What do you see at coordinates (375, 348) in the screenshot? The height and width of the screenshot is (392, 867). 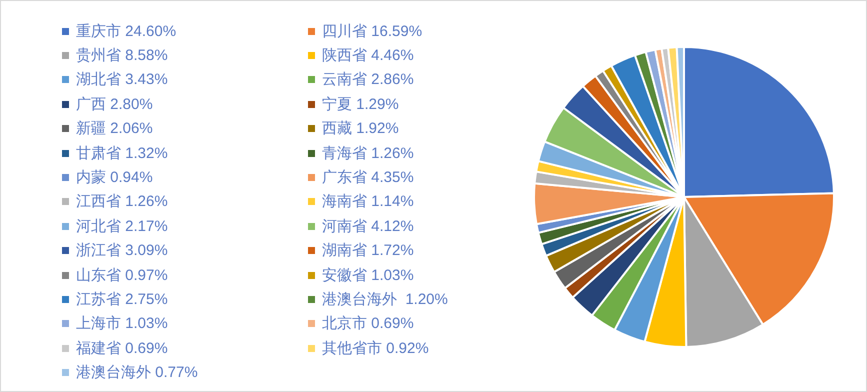 I see `legend-label: 其他省市 0.92%` at bounding box center [375, 348].